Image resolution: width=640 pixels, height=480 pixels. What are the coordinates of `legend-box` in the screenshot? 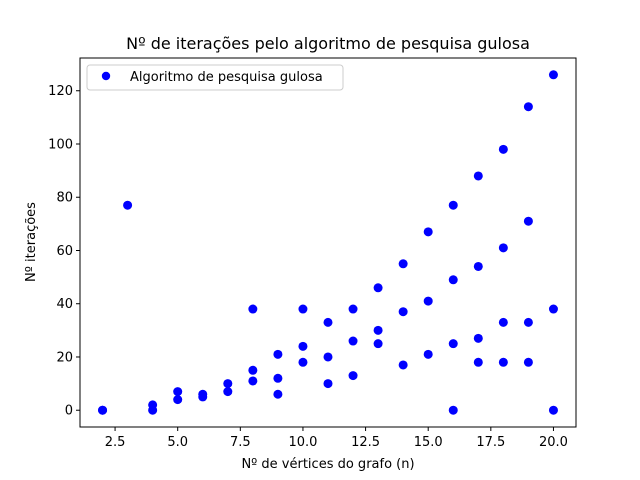 It's located at (215, 77).